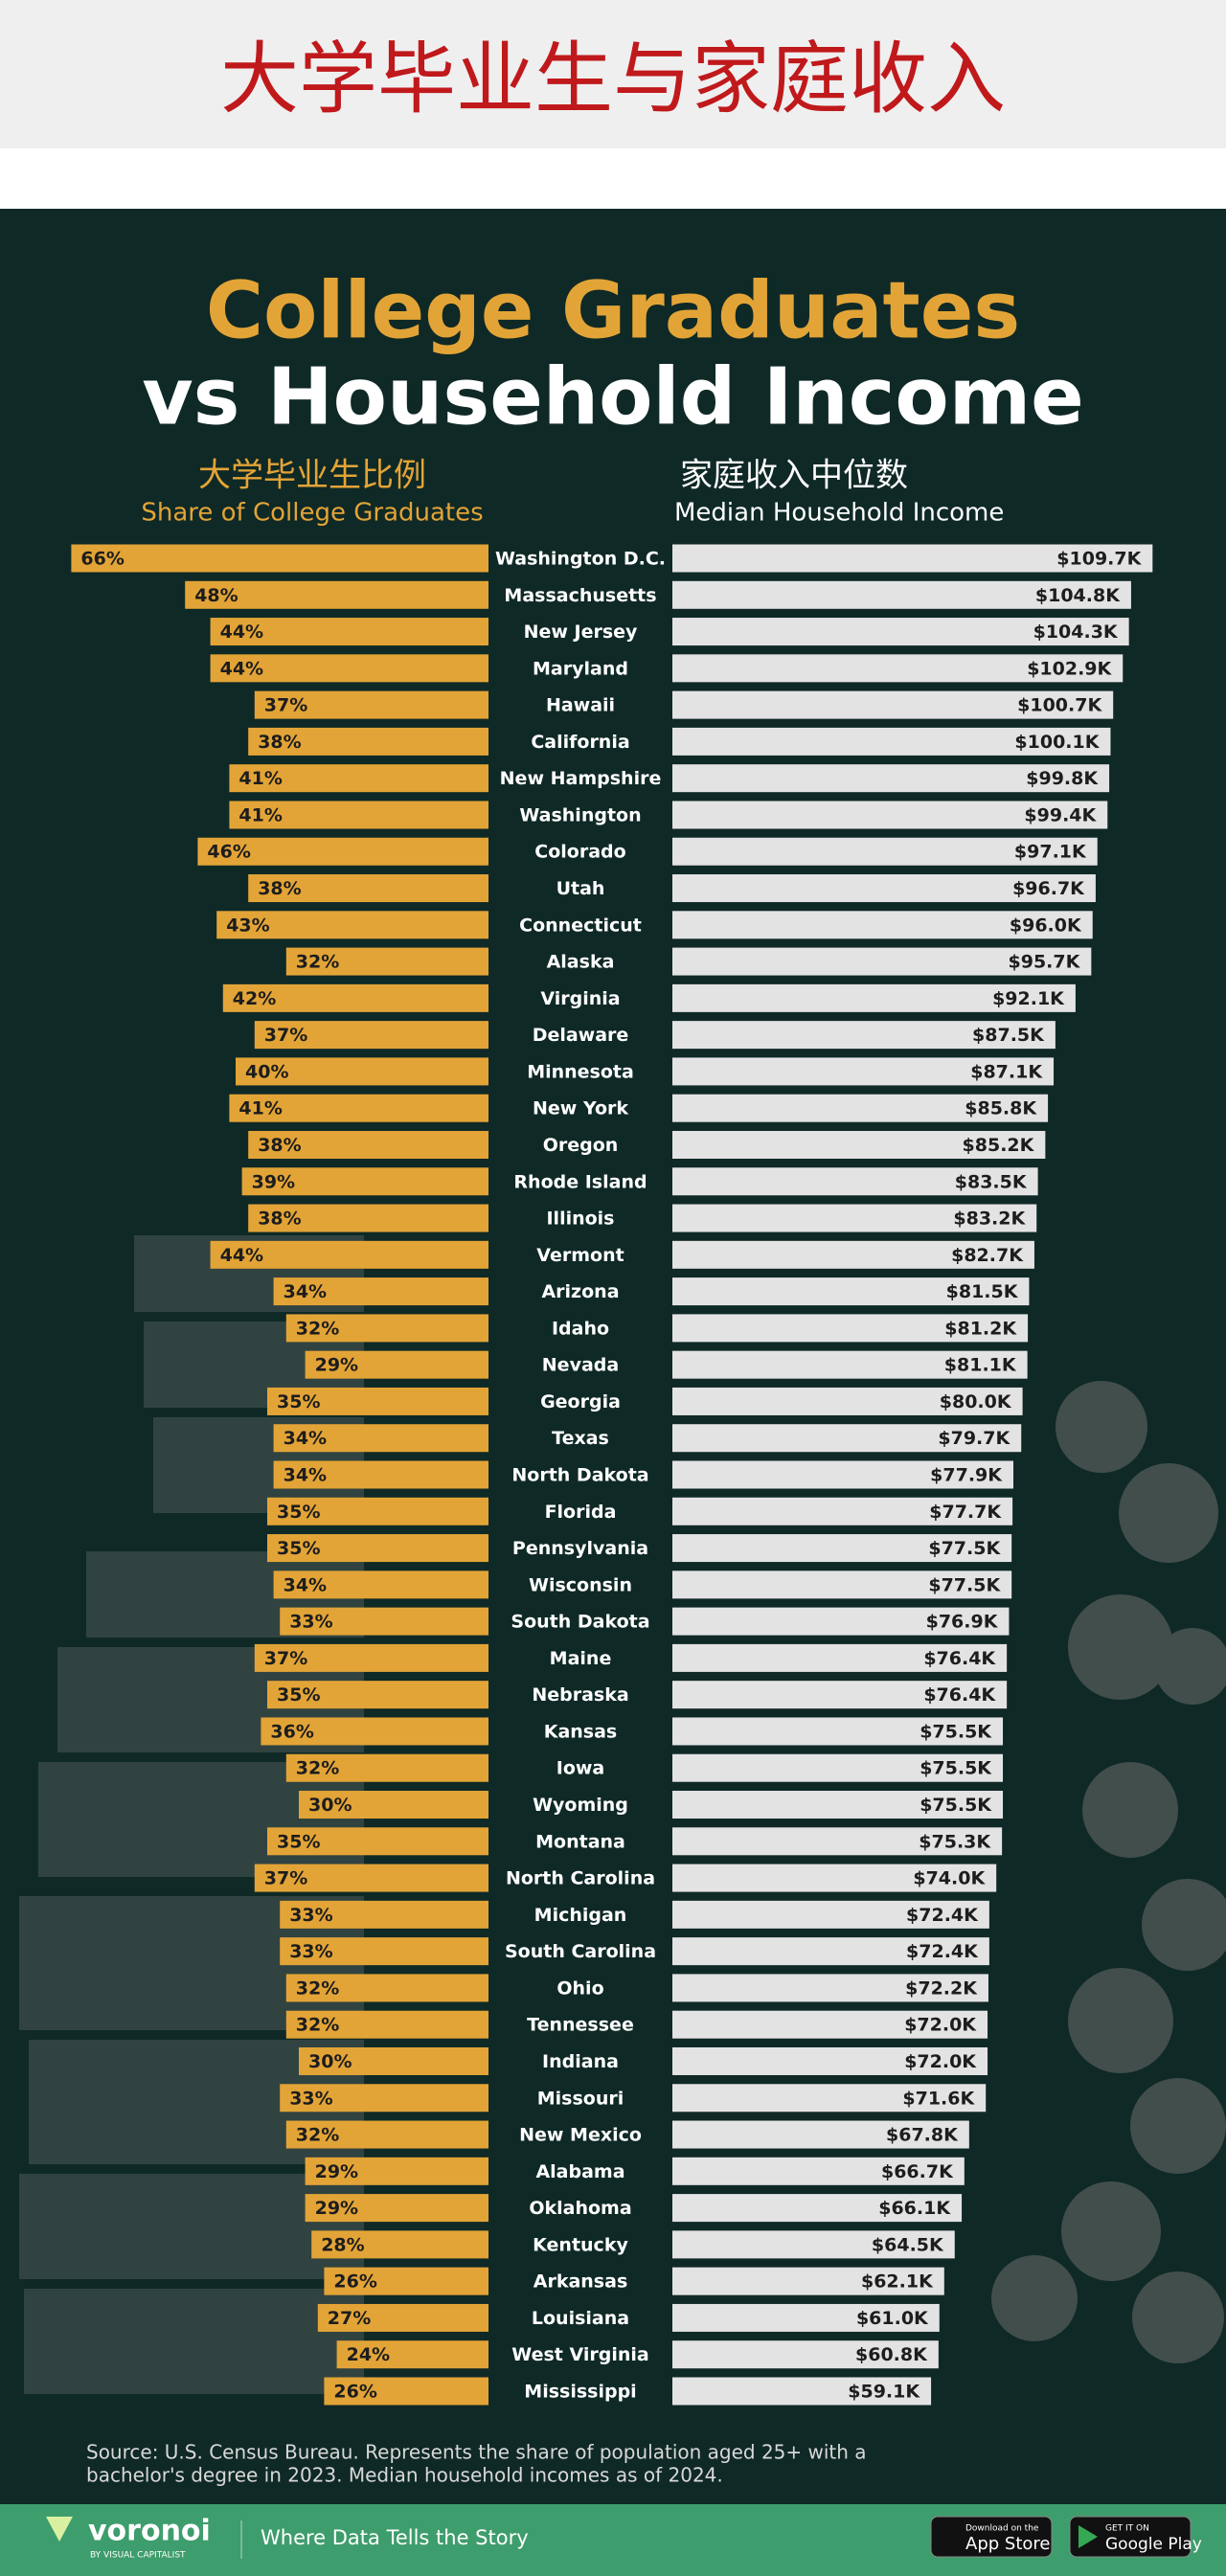  Describe the element at coordinates (966, 1475) in the screenshot. I see `right-value-label: $77.9K` at that location.